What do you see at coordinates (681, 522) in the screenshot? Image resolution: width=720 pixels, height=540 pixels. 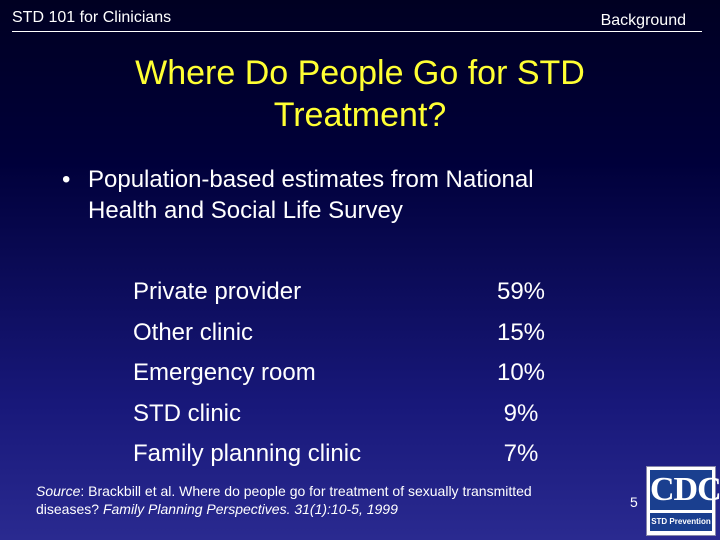 I see `cdc-logo-subtitle: STD Prevention` at bounding box center [681, 522].